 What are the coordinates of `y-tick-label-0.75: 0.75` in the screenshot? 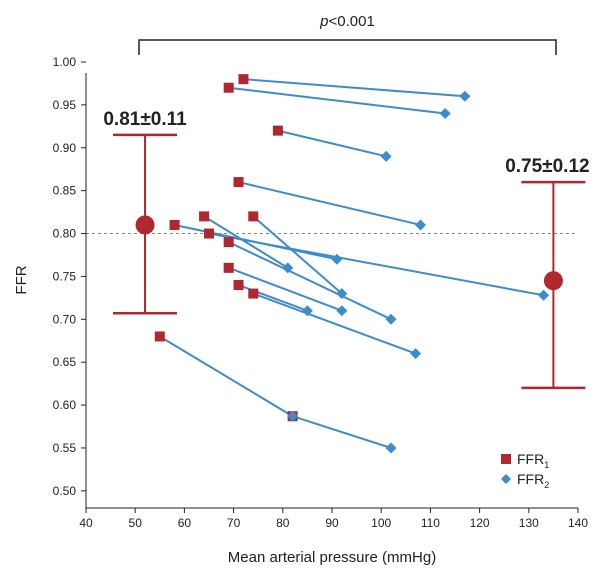 It's located at (65, 276).